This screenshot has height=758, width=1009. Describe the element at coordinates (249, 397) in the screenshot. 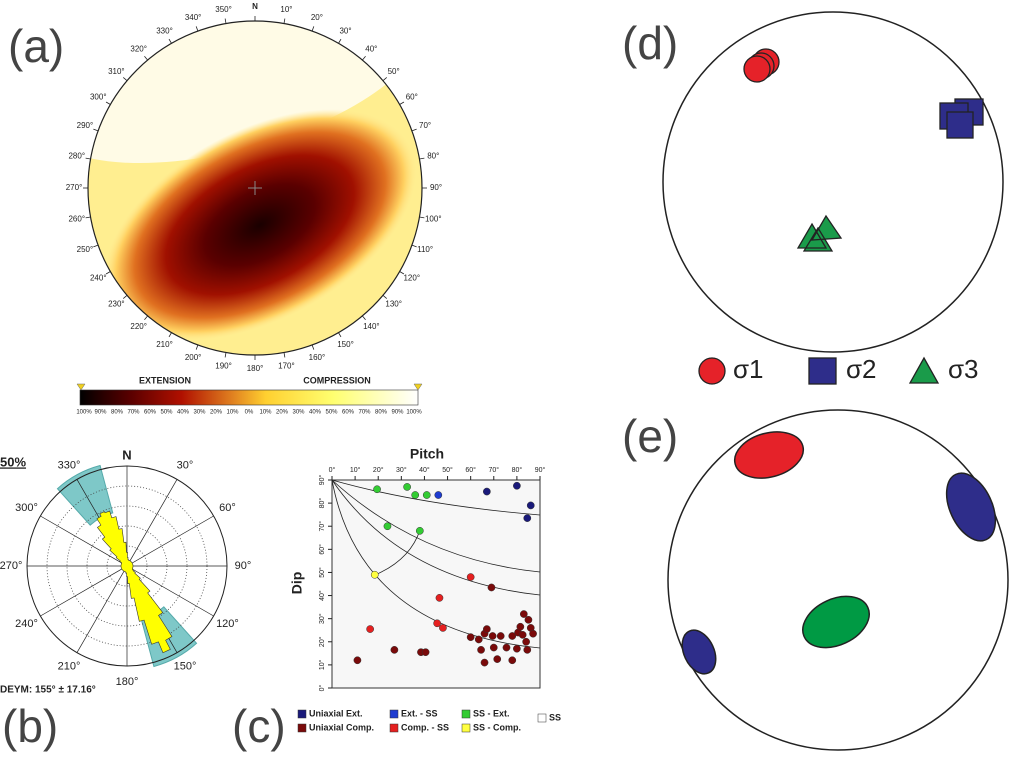

I see `colorbar` at that location.